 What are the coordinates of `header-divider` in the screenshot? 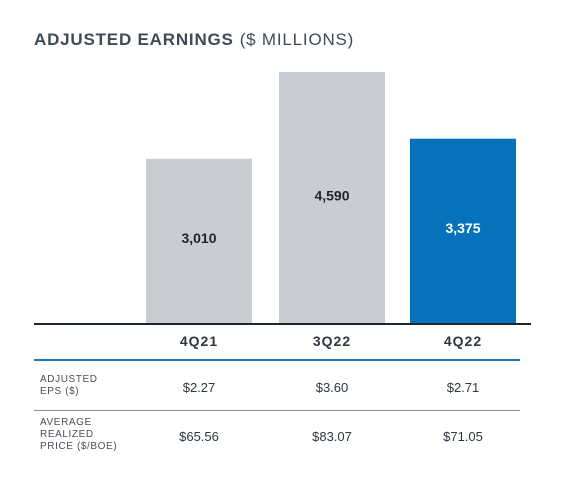 It's located at (277, 360).